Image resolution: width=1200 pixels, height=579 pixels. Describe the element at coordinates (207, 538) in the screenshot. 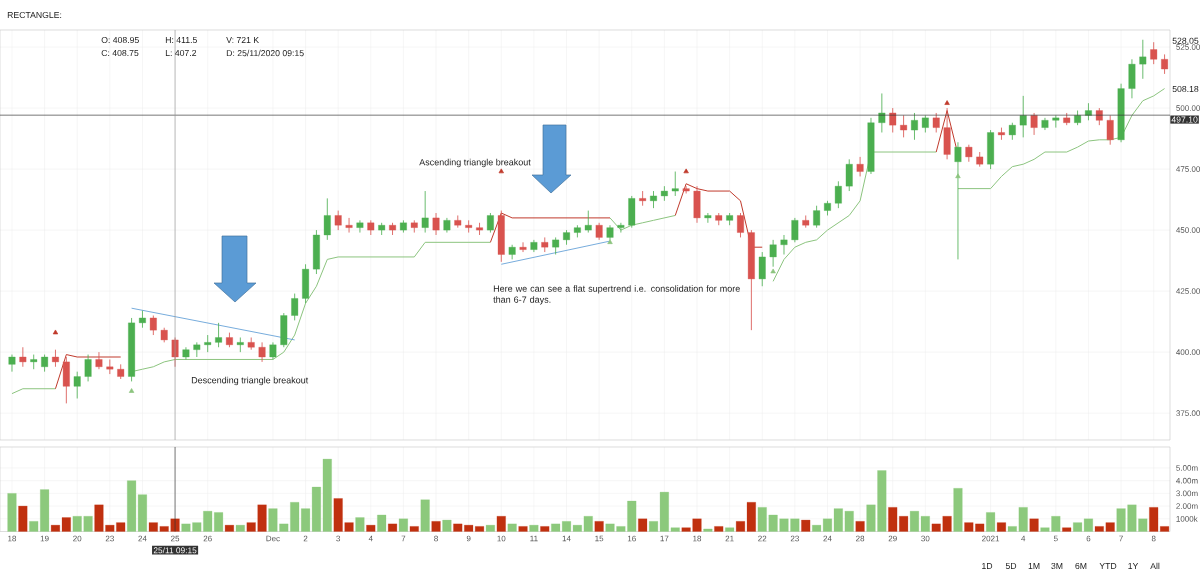

I see `x-tick-label: 26` at that location.